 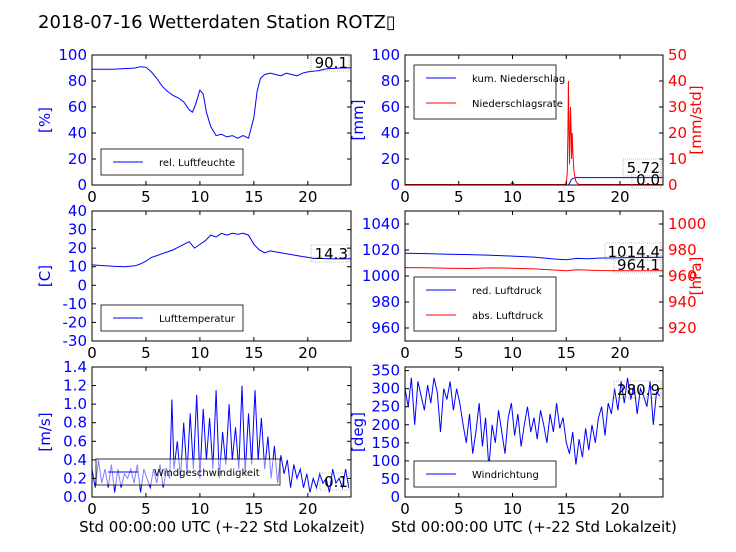 I want to click on value-annotation: 964.1, so click(x=638, y=265).